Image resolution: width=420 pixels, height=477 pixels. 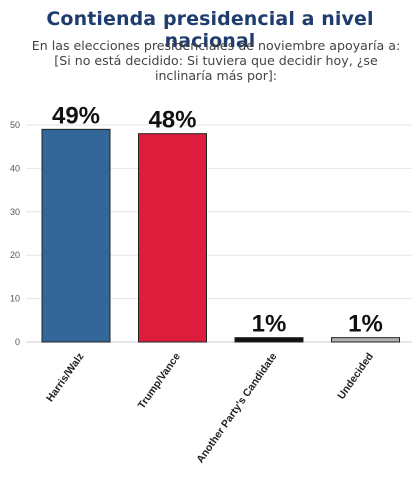 I want to click on x-tick-label: Undecided, so click(x=355, y=376).